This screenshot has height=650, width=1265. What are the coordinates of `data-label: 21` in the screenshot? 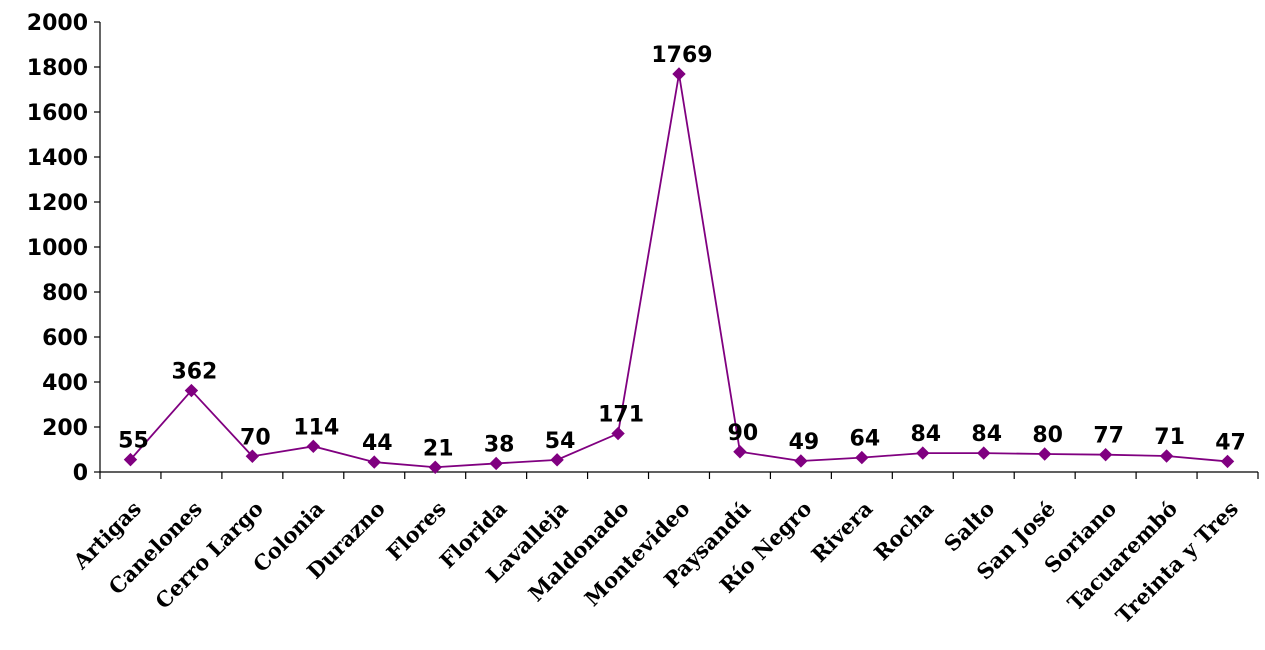 It's located at (438, 448).